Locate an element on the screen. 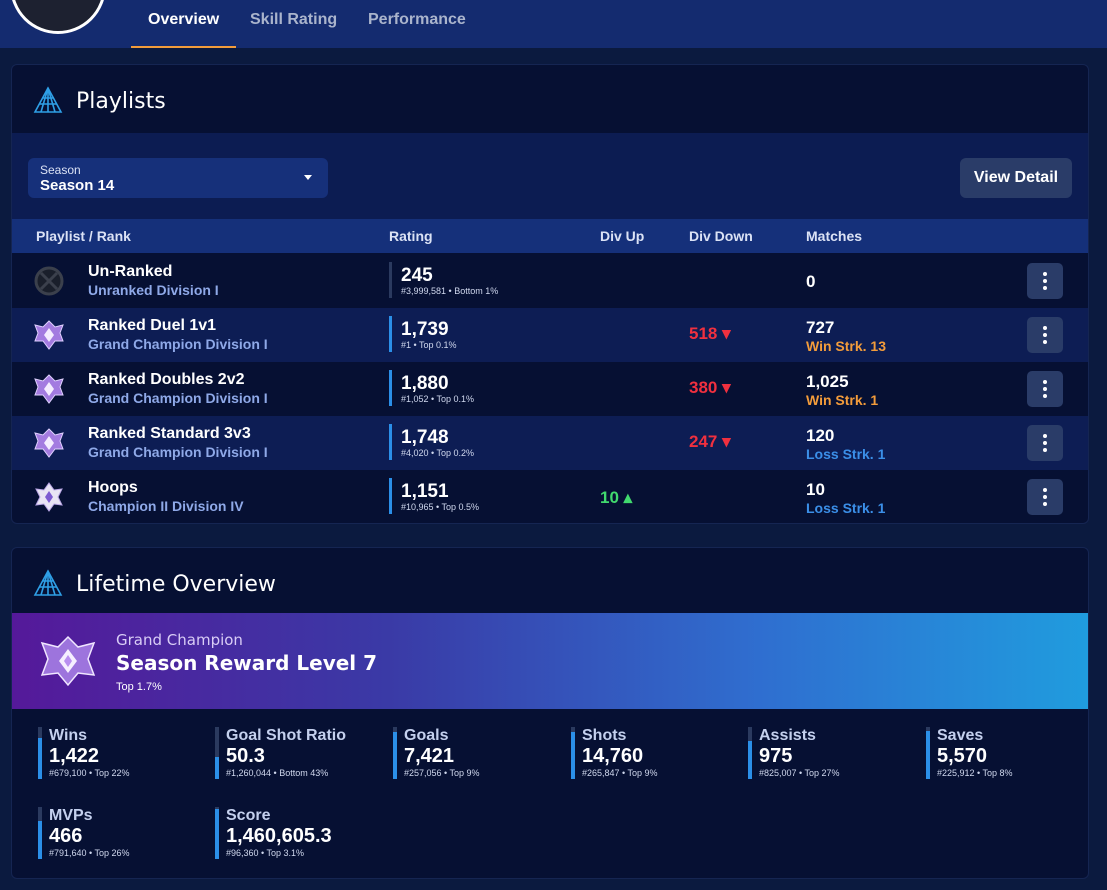 The image size is (1107, 890). stat-wins: Wins 1,422 #679,100 • Top 22% is located at coordinates (123, 755).